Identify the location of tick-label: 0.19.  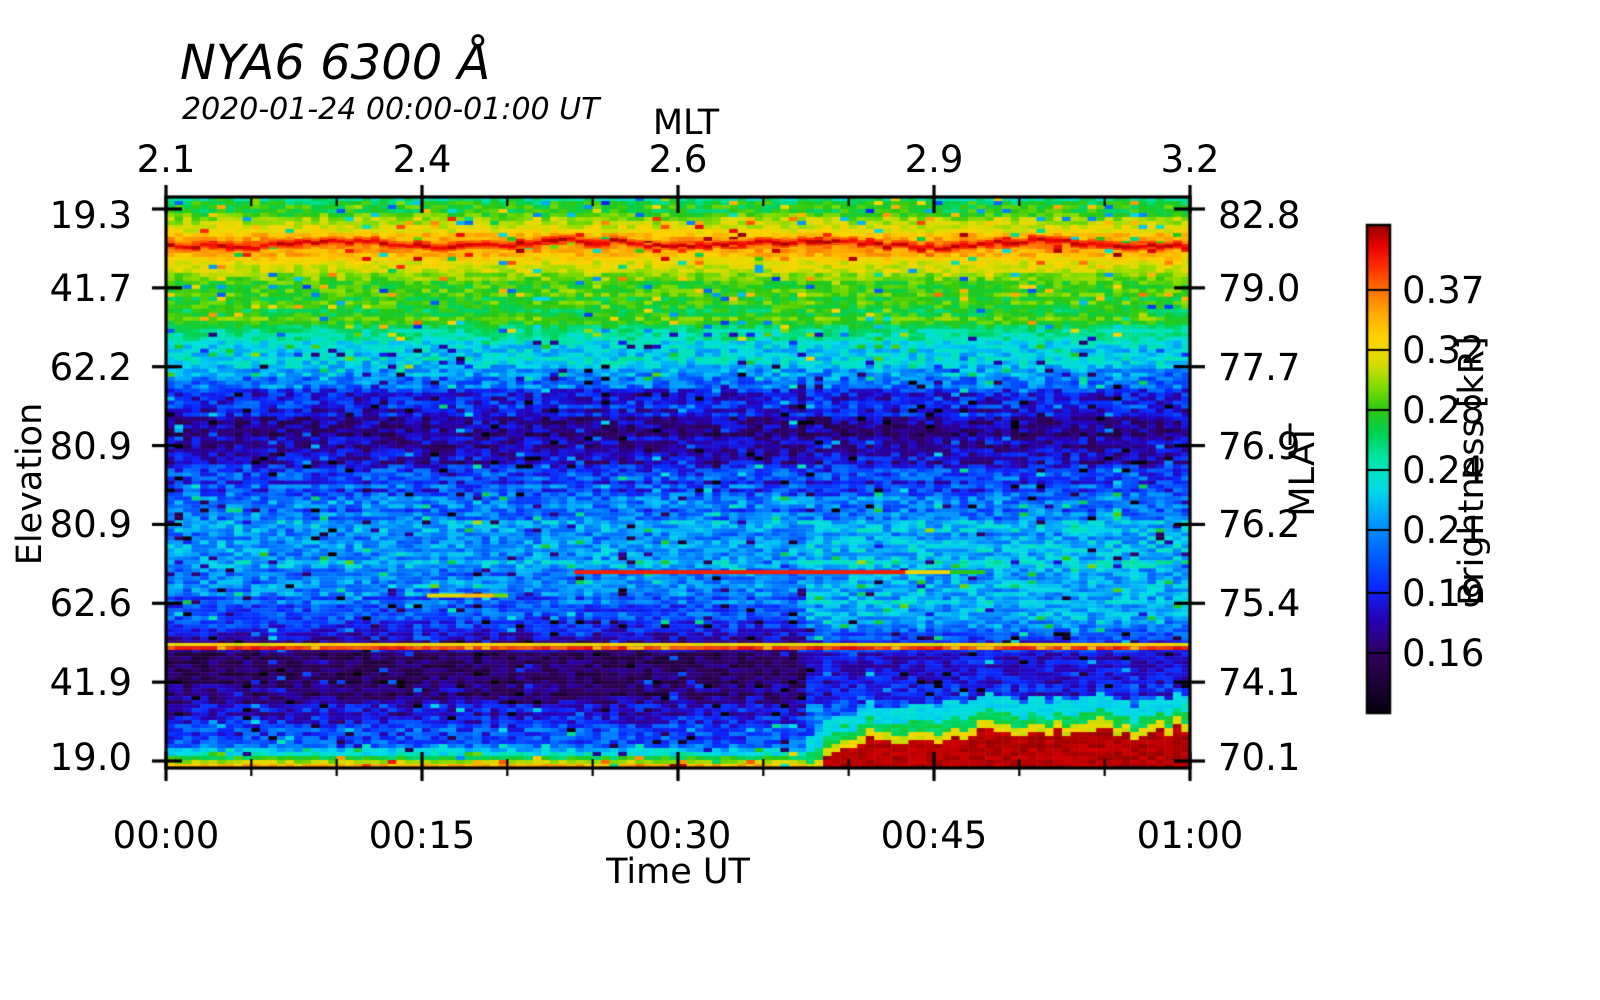
(1443, 593).